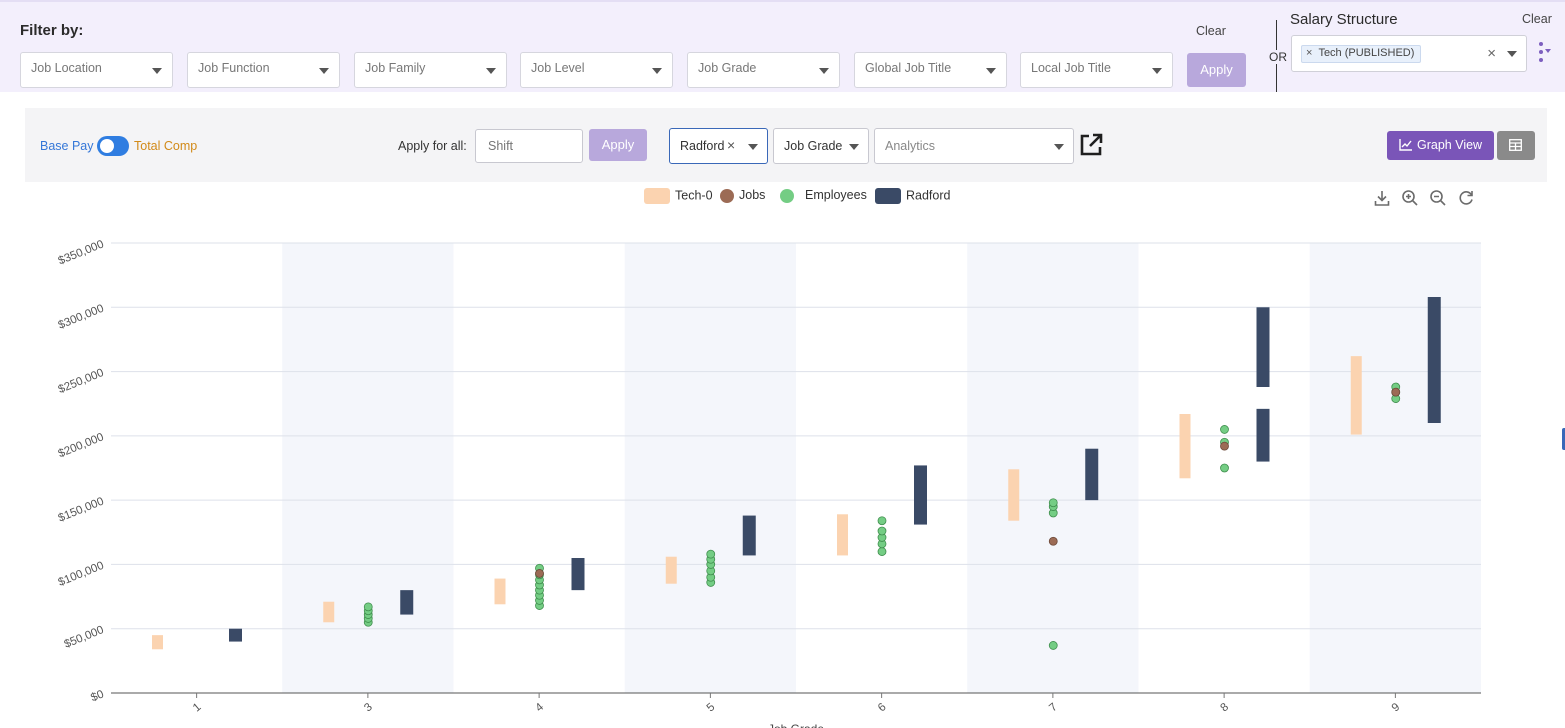 The height and width of the screenshot is (728, 1565). What do you see at coordinates (1071, 68) in the screenshot?
I see `local-job-title-placeholder: Local Job Title` at bounding box center [1071, 68].